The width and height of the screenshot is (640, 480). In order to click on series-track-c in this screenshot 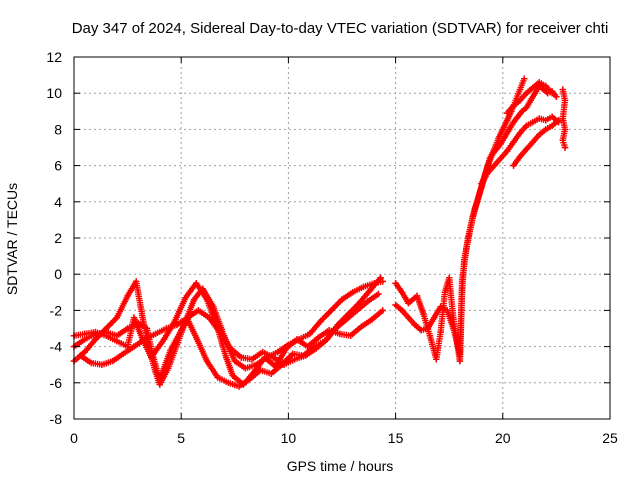, I will do `click(228, 334)`.